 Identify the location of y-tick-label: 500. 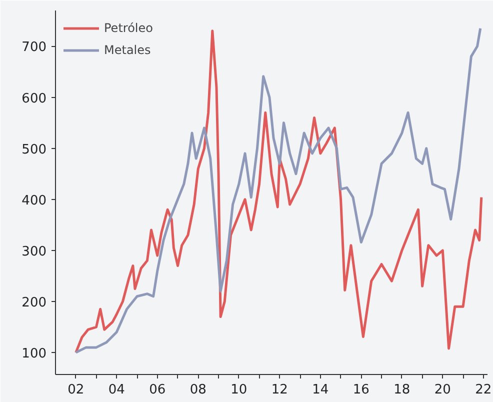
(34, 150).